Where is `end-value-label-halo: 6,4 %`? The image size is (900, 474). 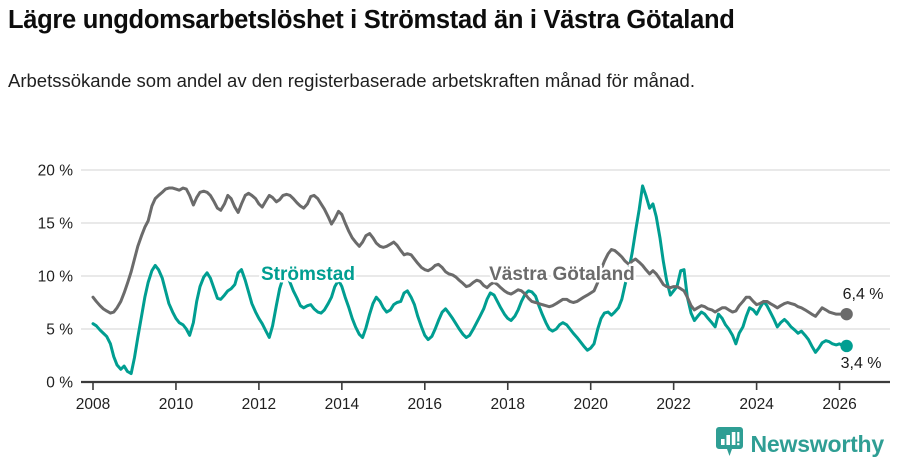 end-value-label-halo: 6,4 % is located at coordinates (863, 294).